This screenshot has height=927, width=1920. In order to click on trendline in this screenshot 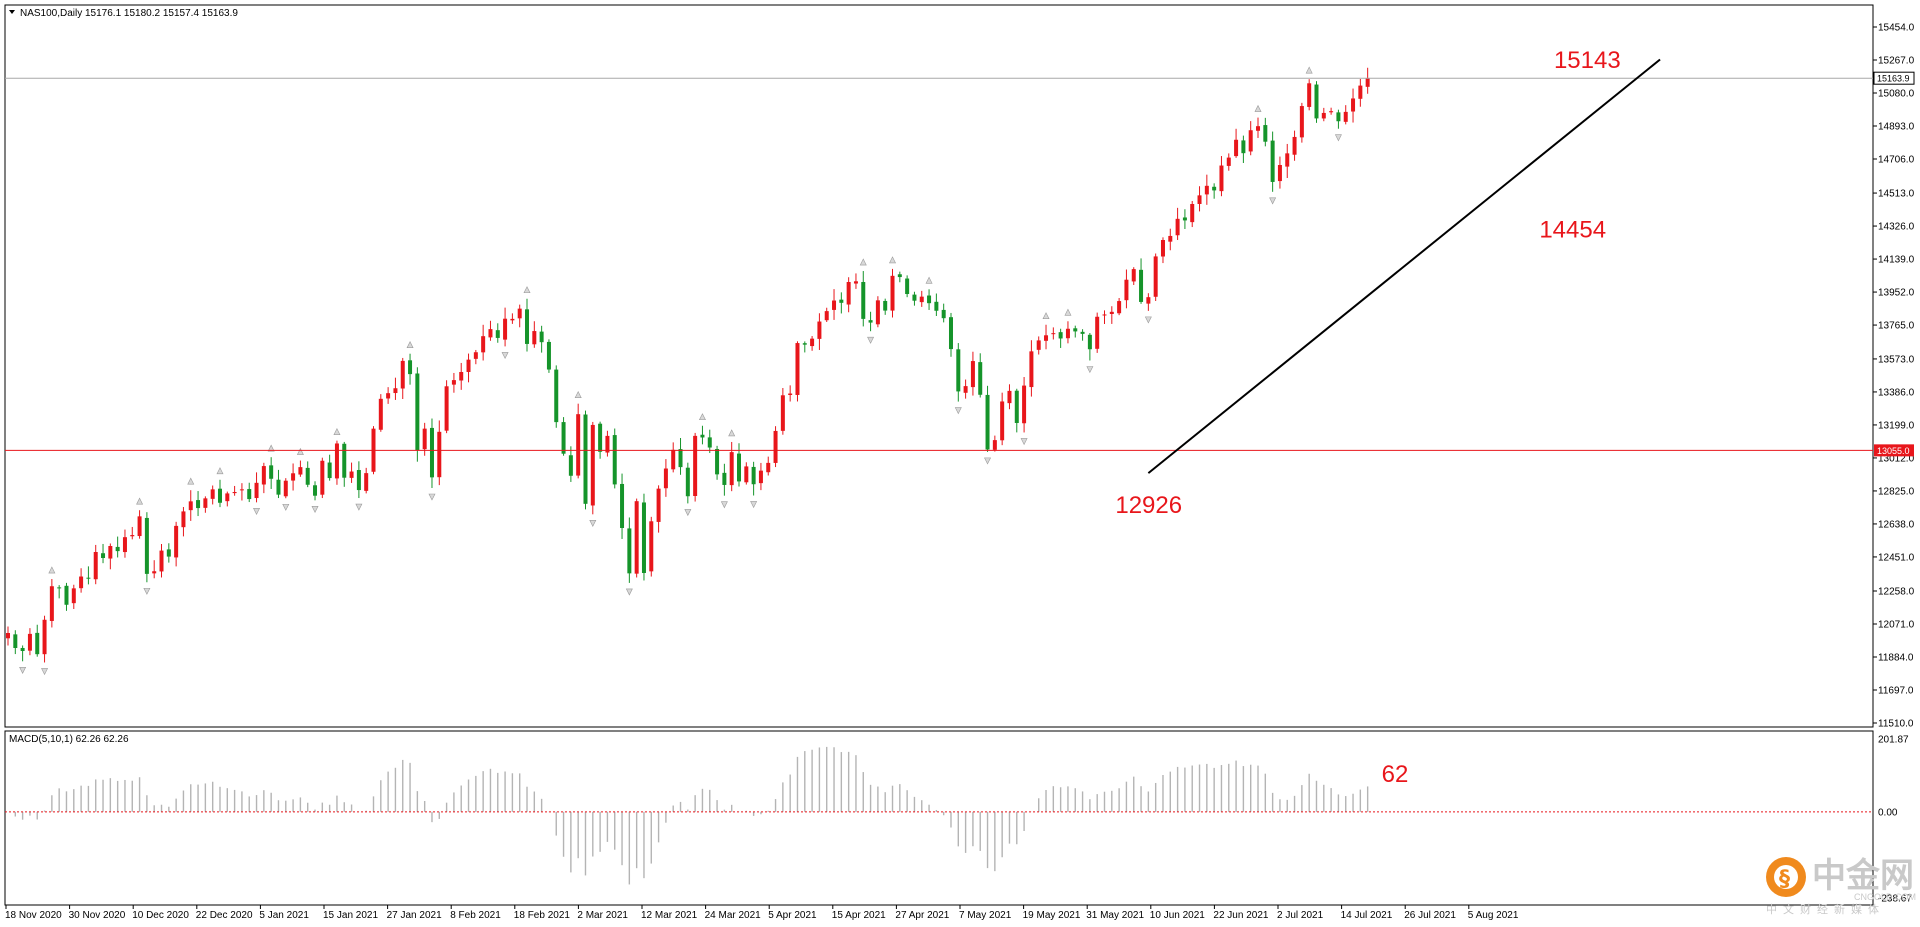, I will do `click(1404, 266)`.